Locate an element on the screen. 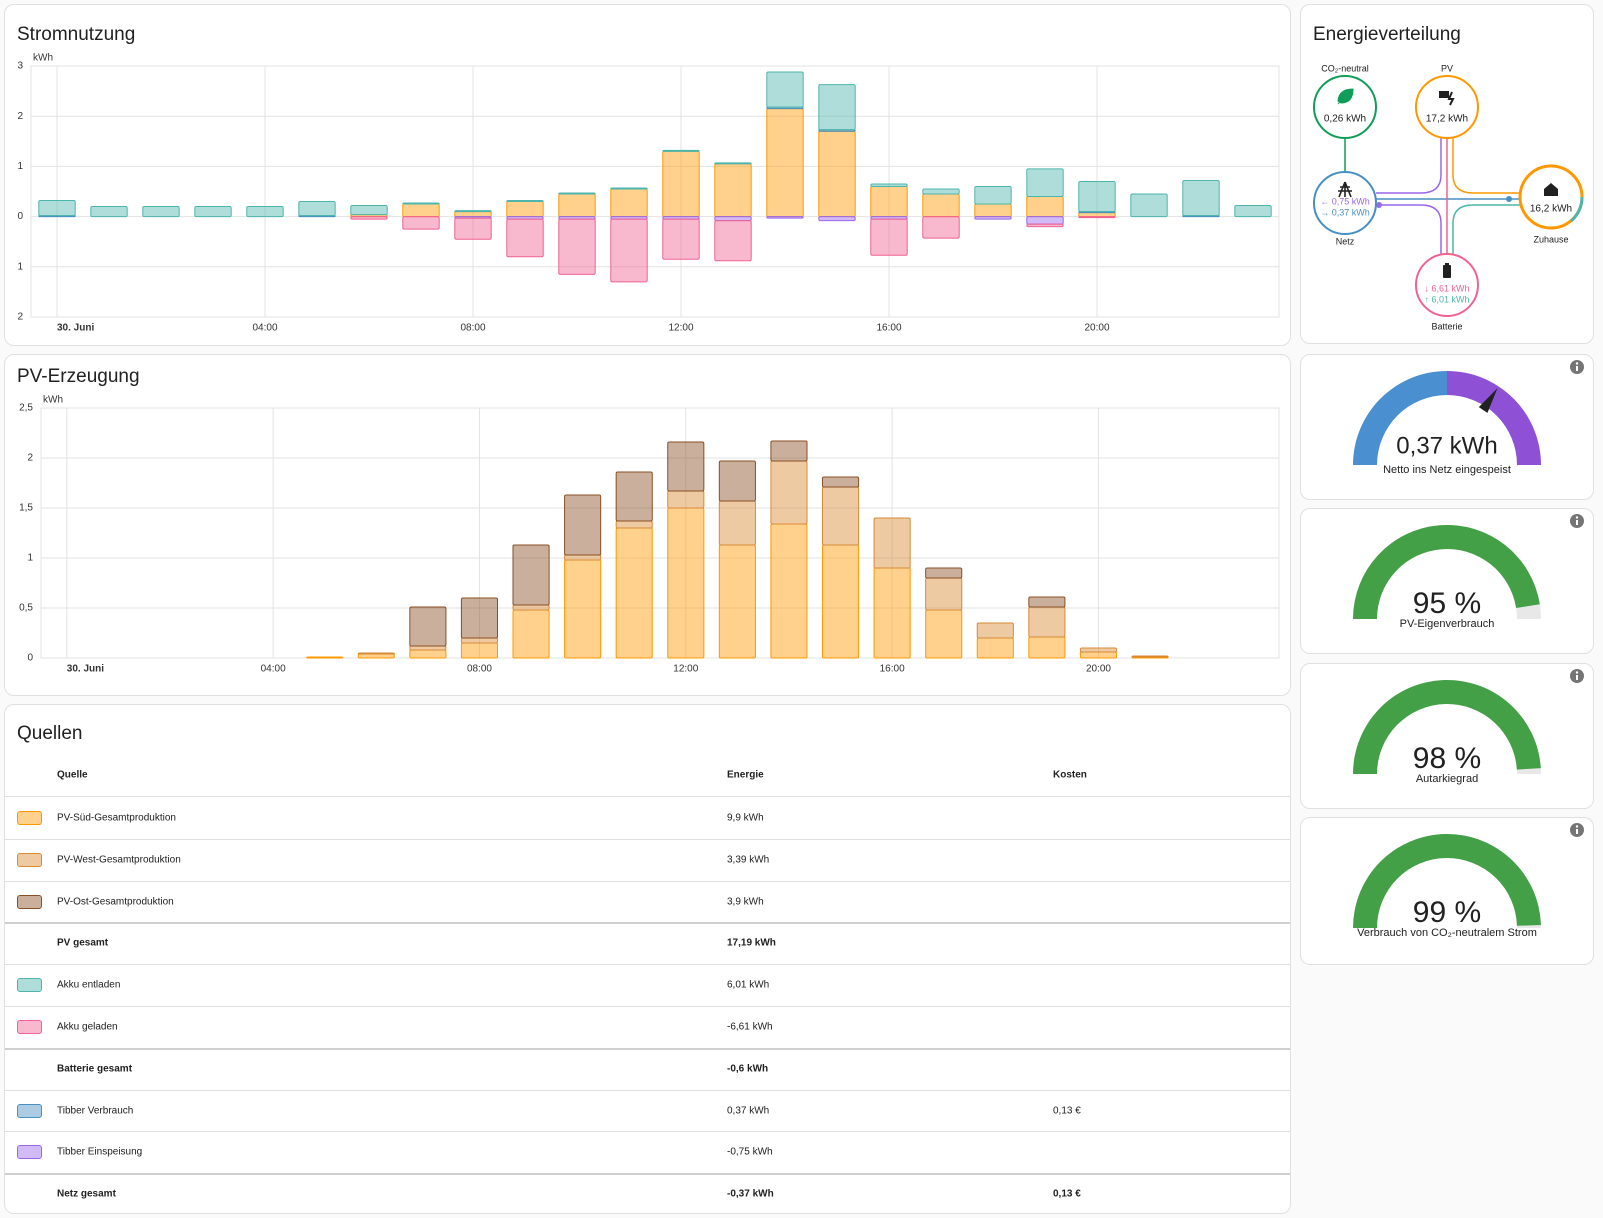 The height and width of the screenshot is (1218, 1603). battery-node is located at coordinates (1447, 285).